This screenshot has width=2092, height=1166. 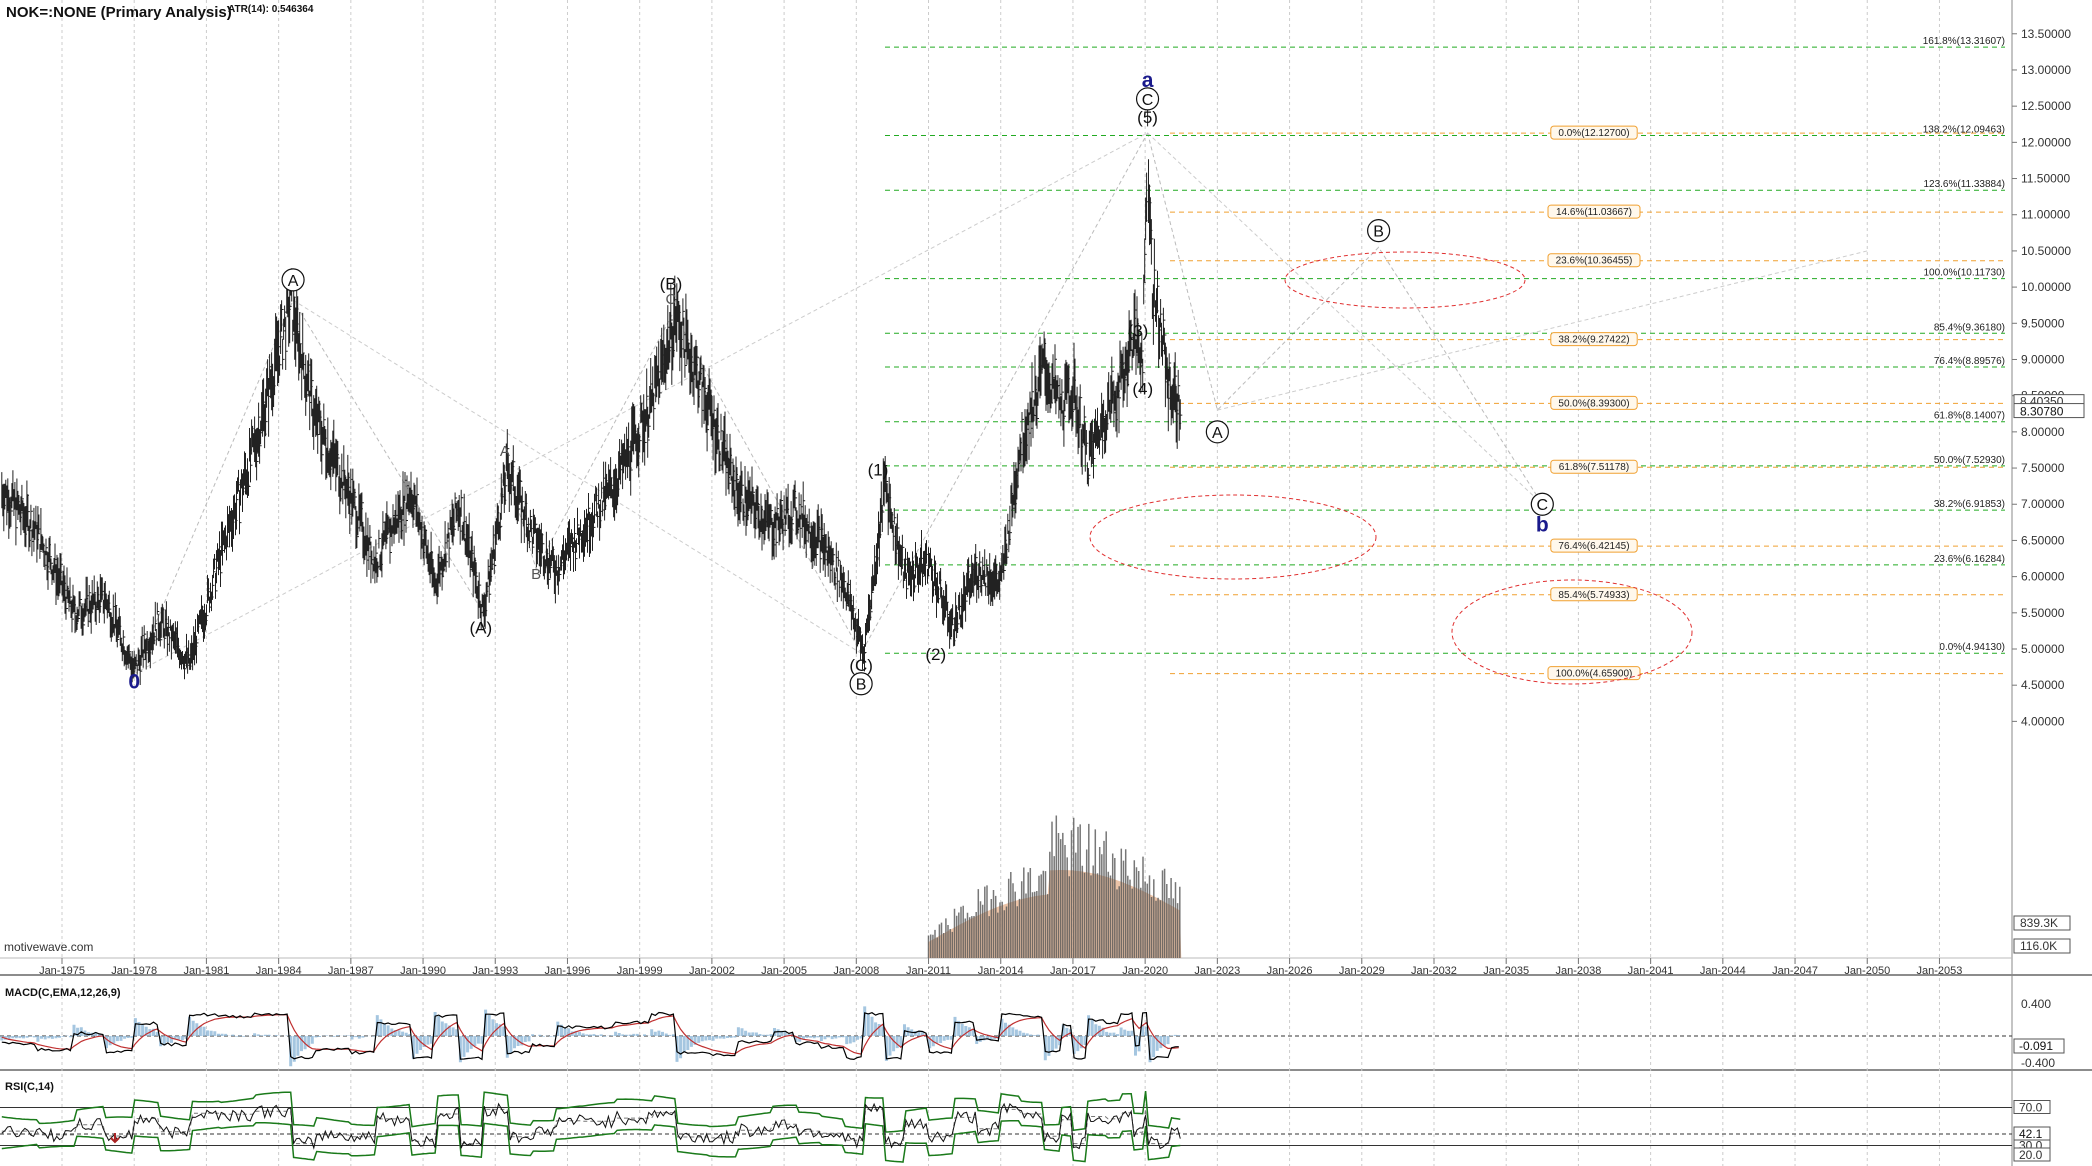 I want to click on fib-label-orange: 14.6%(11.03667), so click(x=1594, y=212).